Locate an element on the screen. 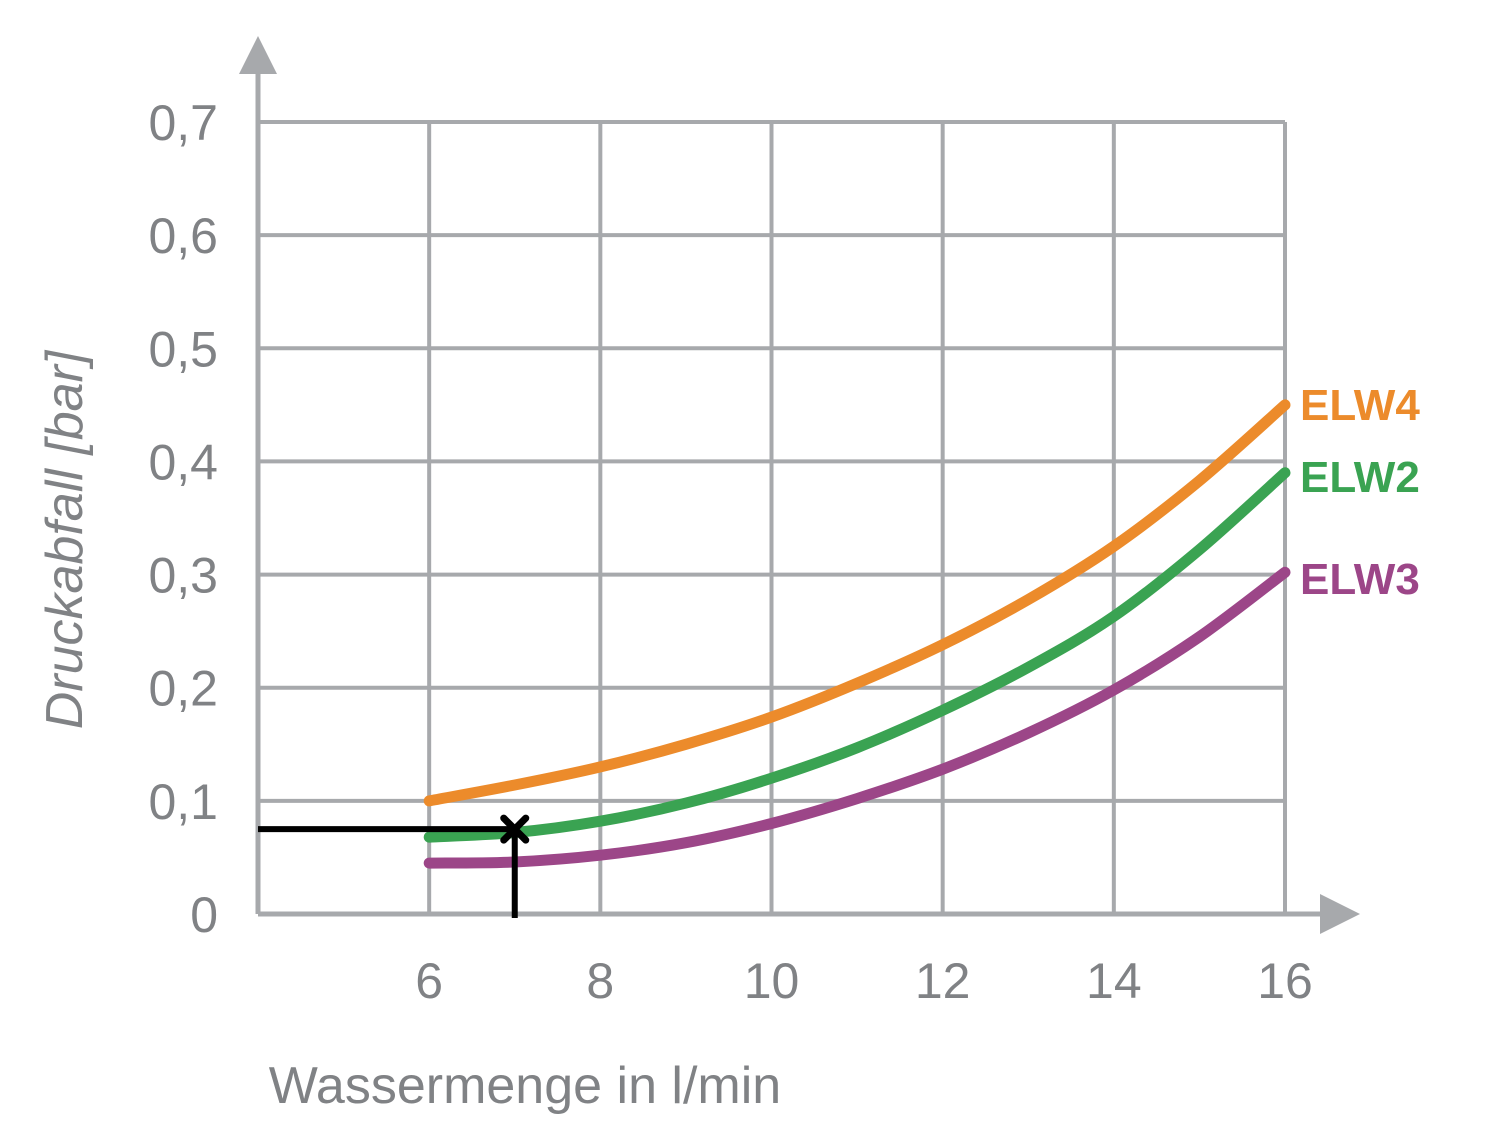 Image resolution: width=1485 pixels, height=1127 pixels. x-tick-label: 14 is located at coordinates (1114, 981).